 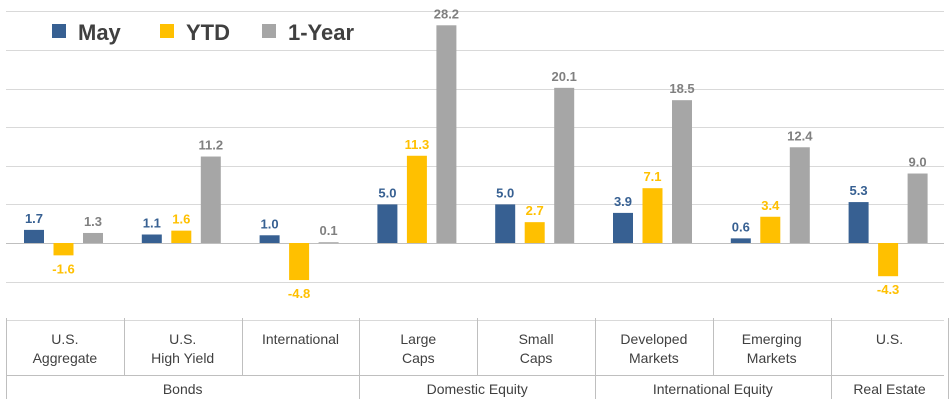 What do you see at coordinates (34, 218) in the screenshot?
I see `data-label: 1.7` at bounding box center [34, 218].